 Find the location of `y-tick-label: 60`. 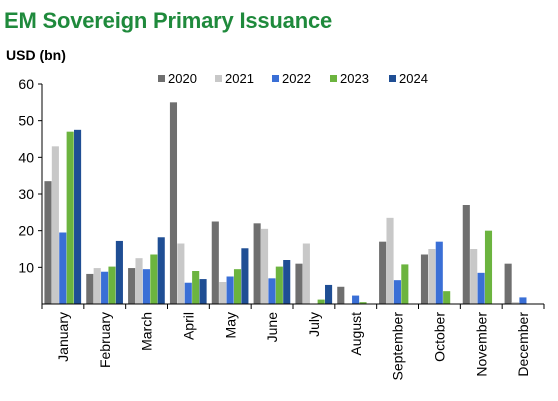

y-tick-label: 60 is located at coordinates (26, 84).